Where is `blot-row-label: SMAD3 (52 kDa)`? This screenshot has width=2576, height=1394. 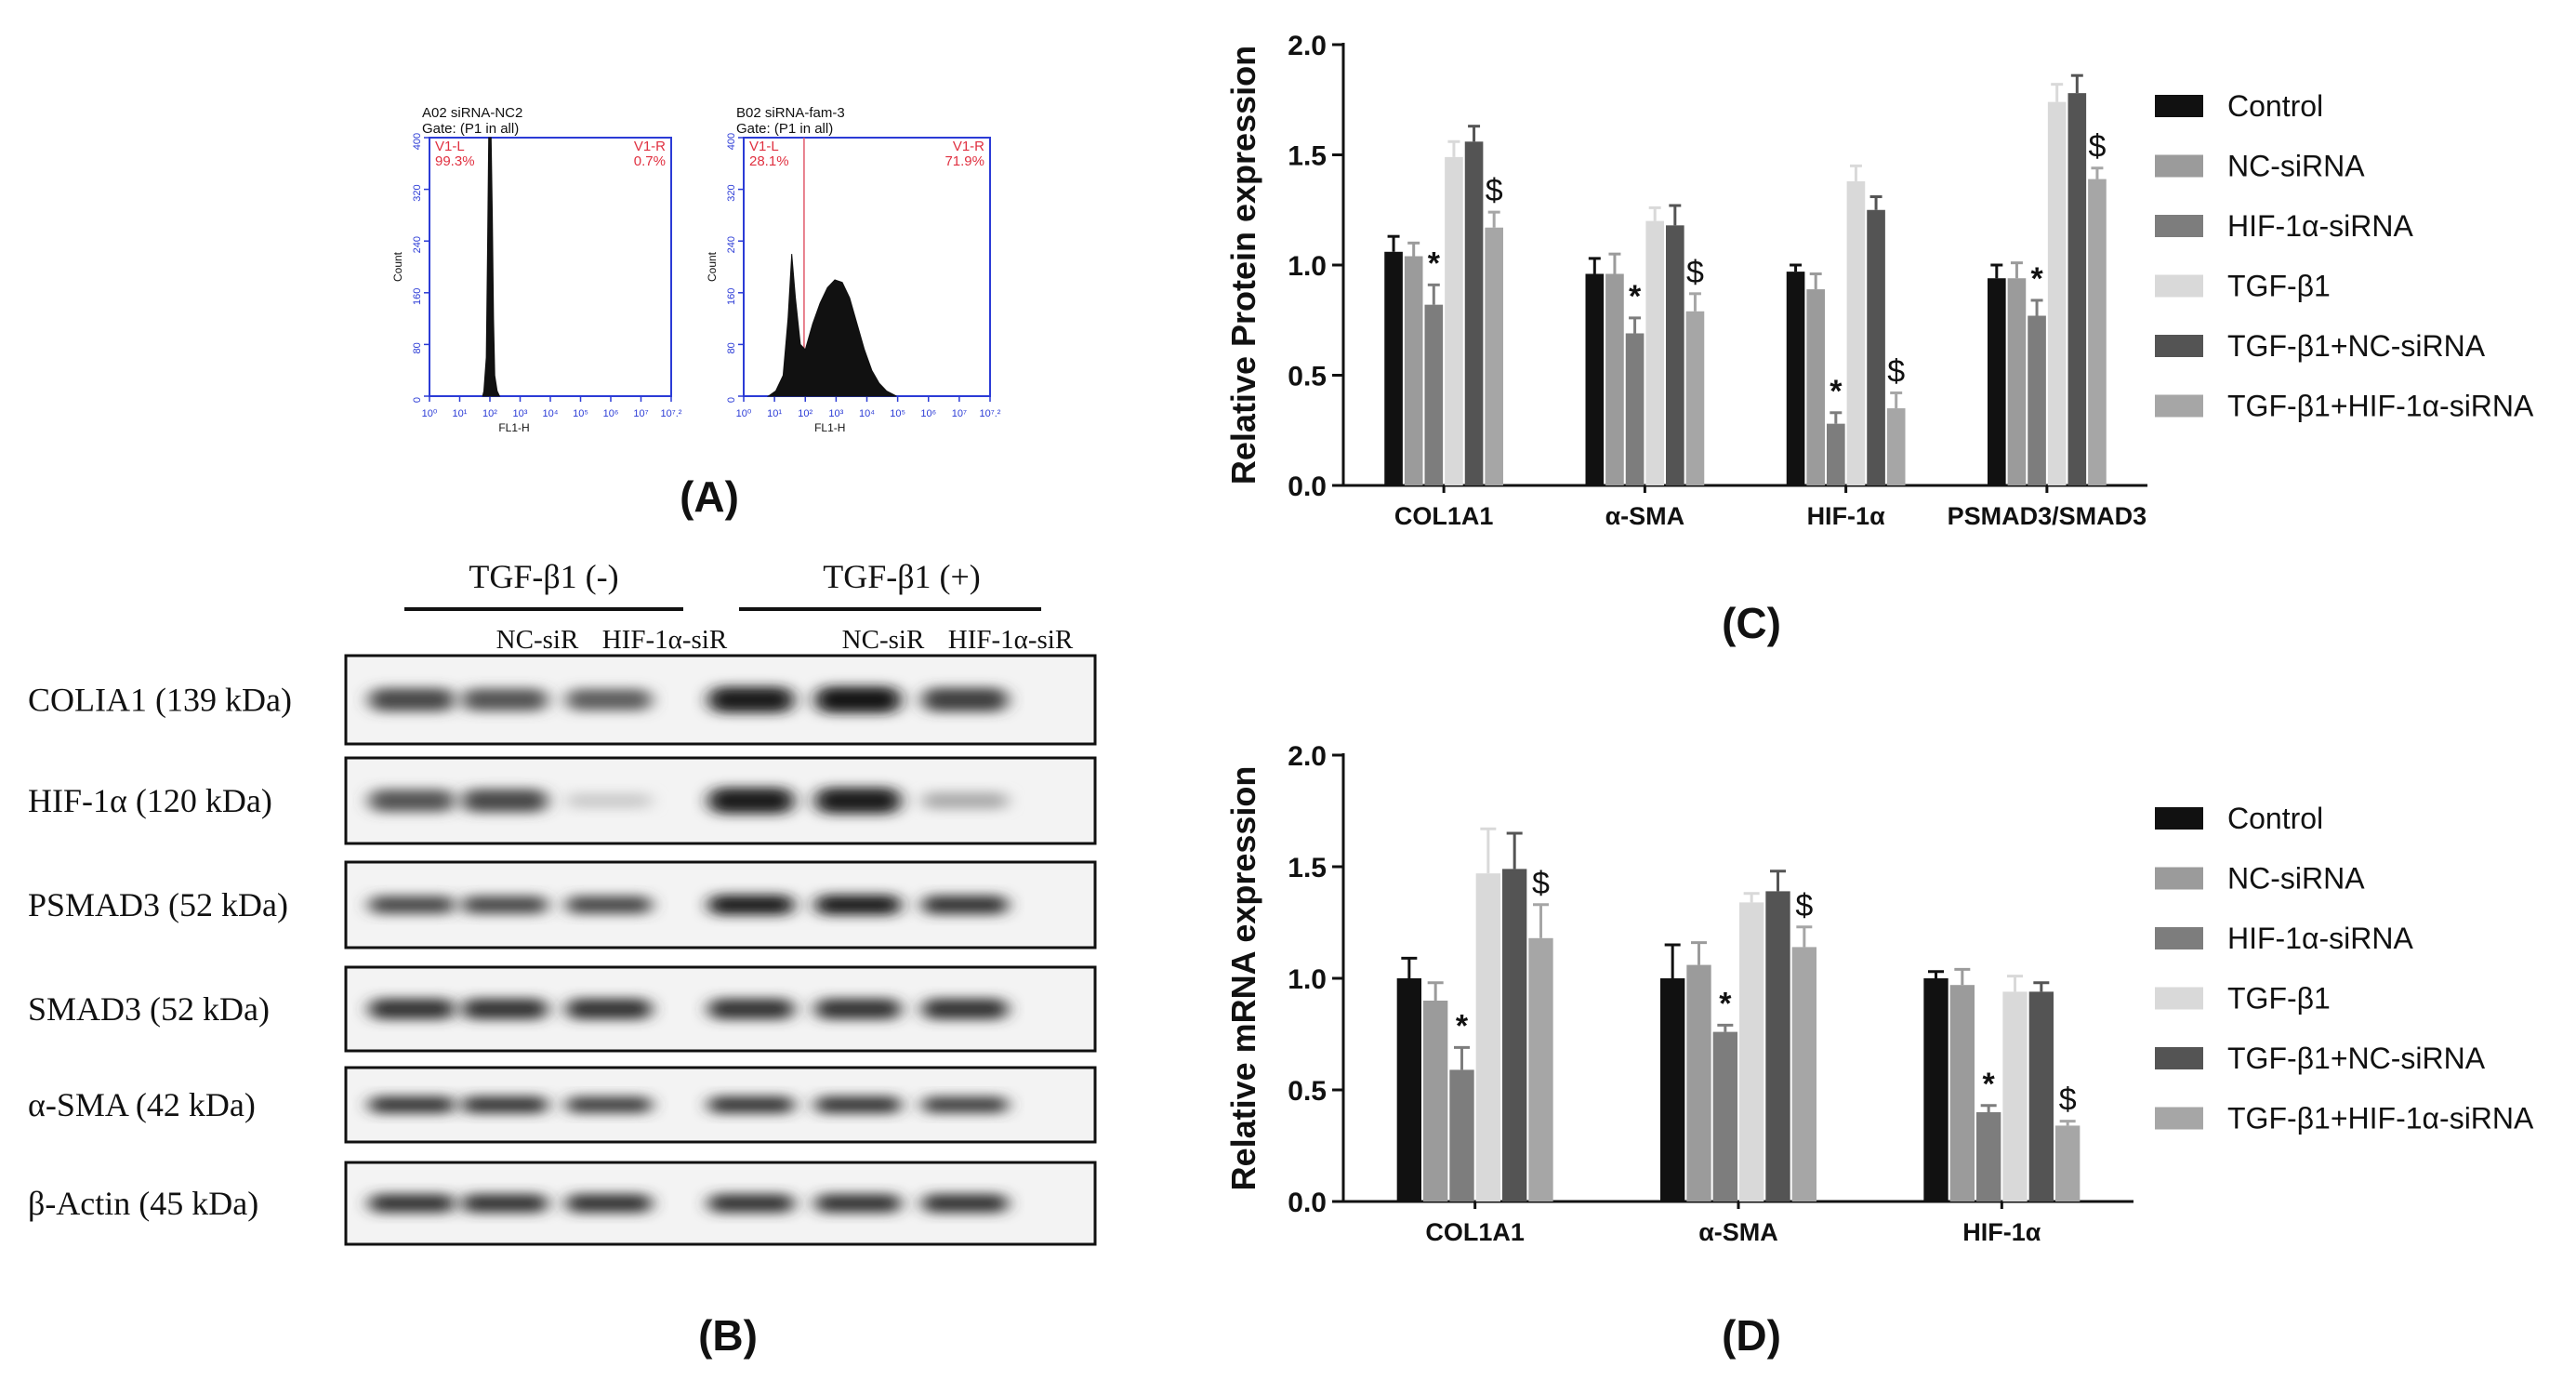 blot-row-label: SMAD3 (52 kDa) is located at coordinates (149, 1009).